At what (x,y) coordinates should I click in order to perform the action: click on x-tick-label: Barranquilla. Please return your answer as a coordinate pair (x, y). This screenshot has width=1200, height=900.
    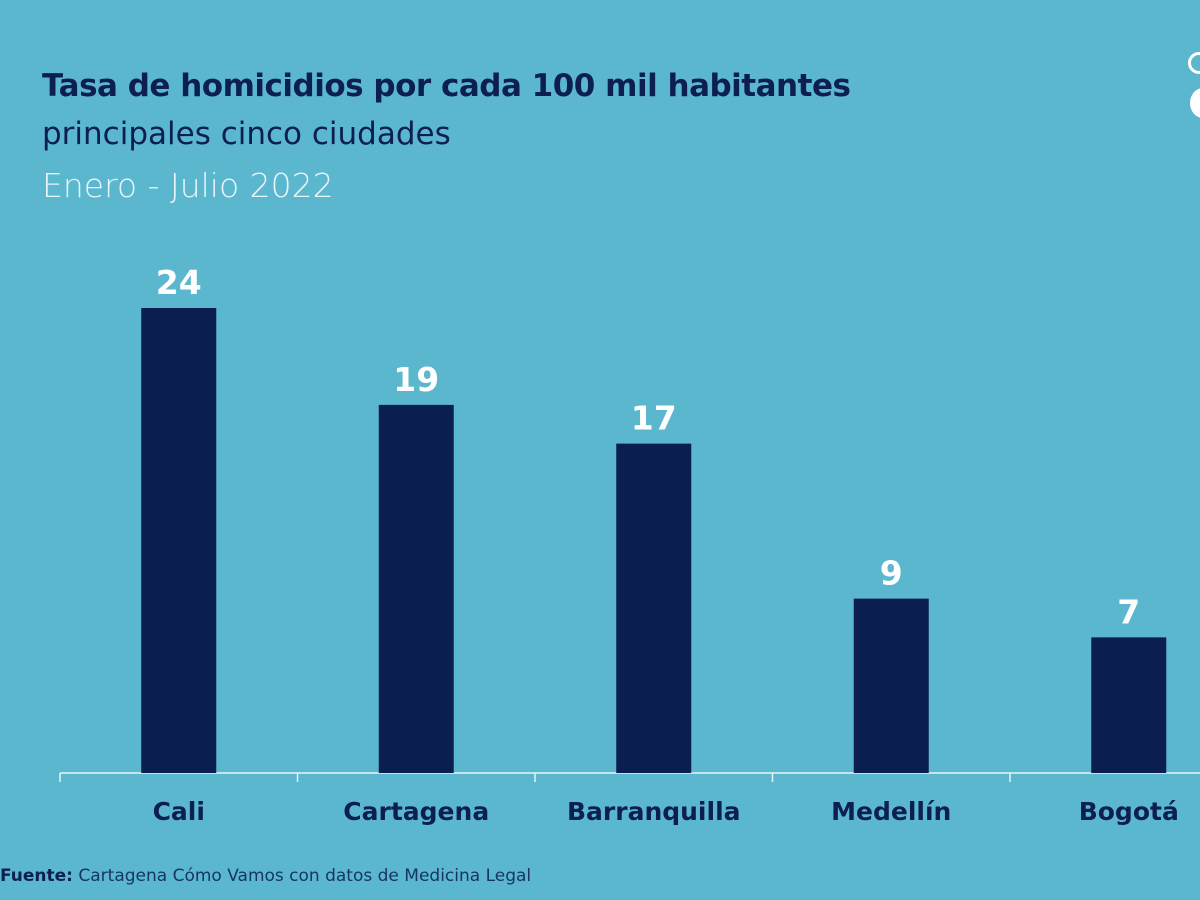
    Looking at the image, I should click on (654, 811).